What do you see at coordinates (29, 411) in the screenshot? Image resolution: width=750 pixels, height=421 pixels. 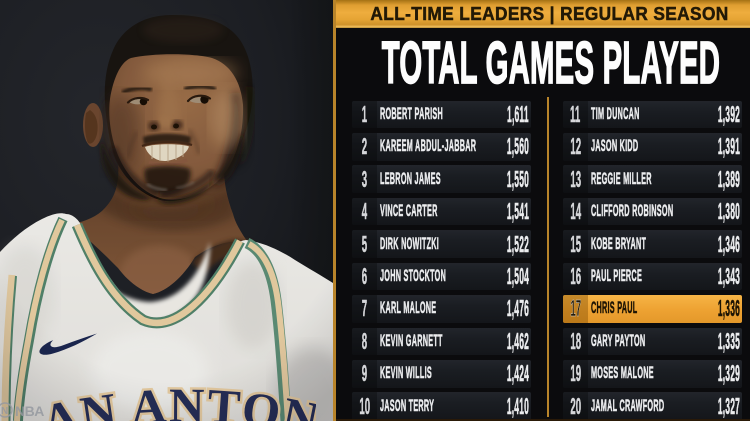 I see `svg-text: NBA` at bounding box center [29, 411].